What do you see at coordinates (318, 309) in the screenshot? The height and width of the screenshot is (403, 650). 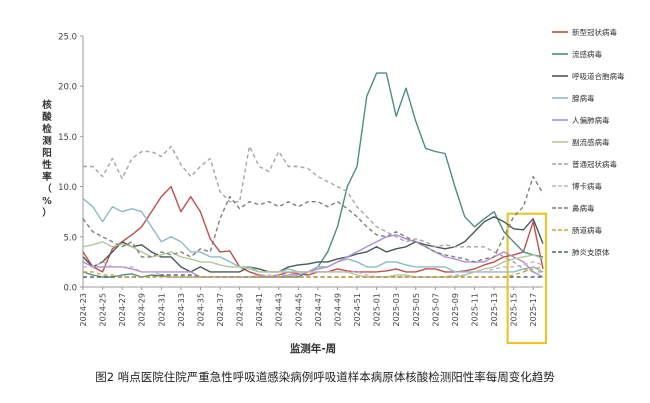 I see `x-tick-label: 2024-47` at bounding box center [318, 309].